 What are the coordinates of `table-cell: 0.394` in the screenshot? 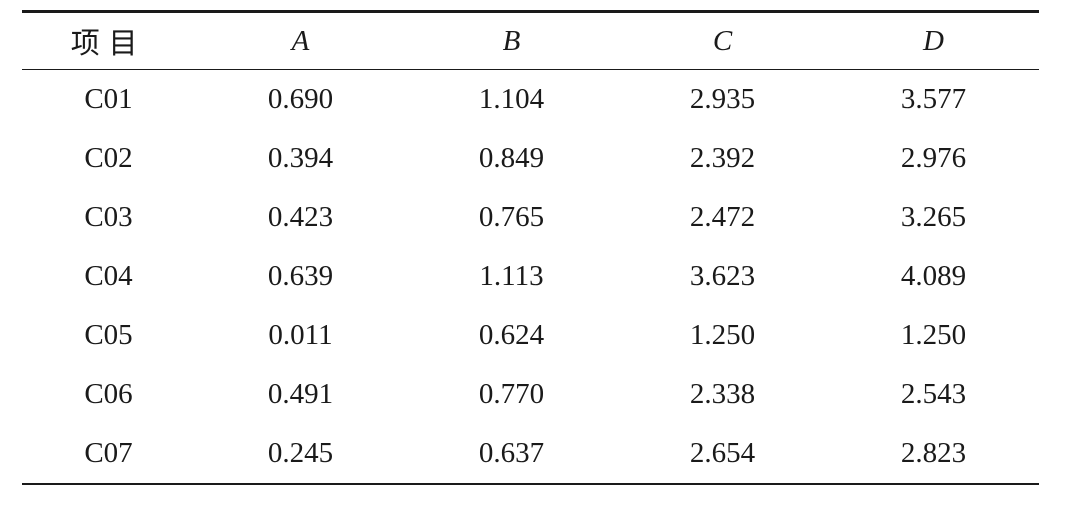 It's located at (300, 158).